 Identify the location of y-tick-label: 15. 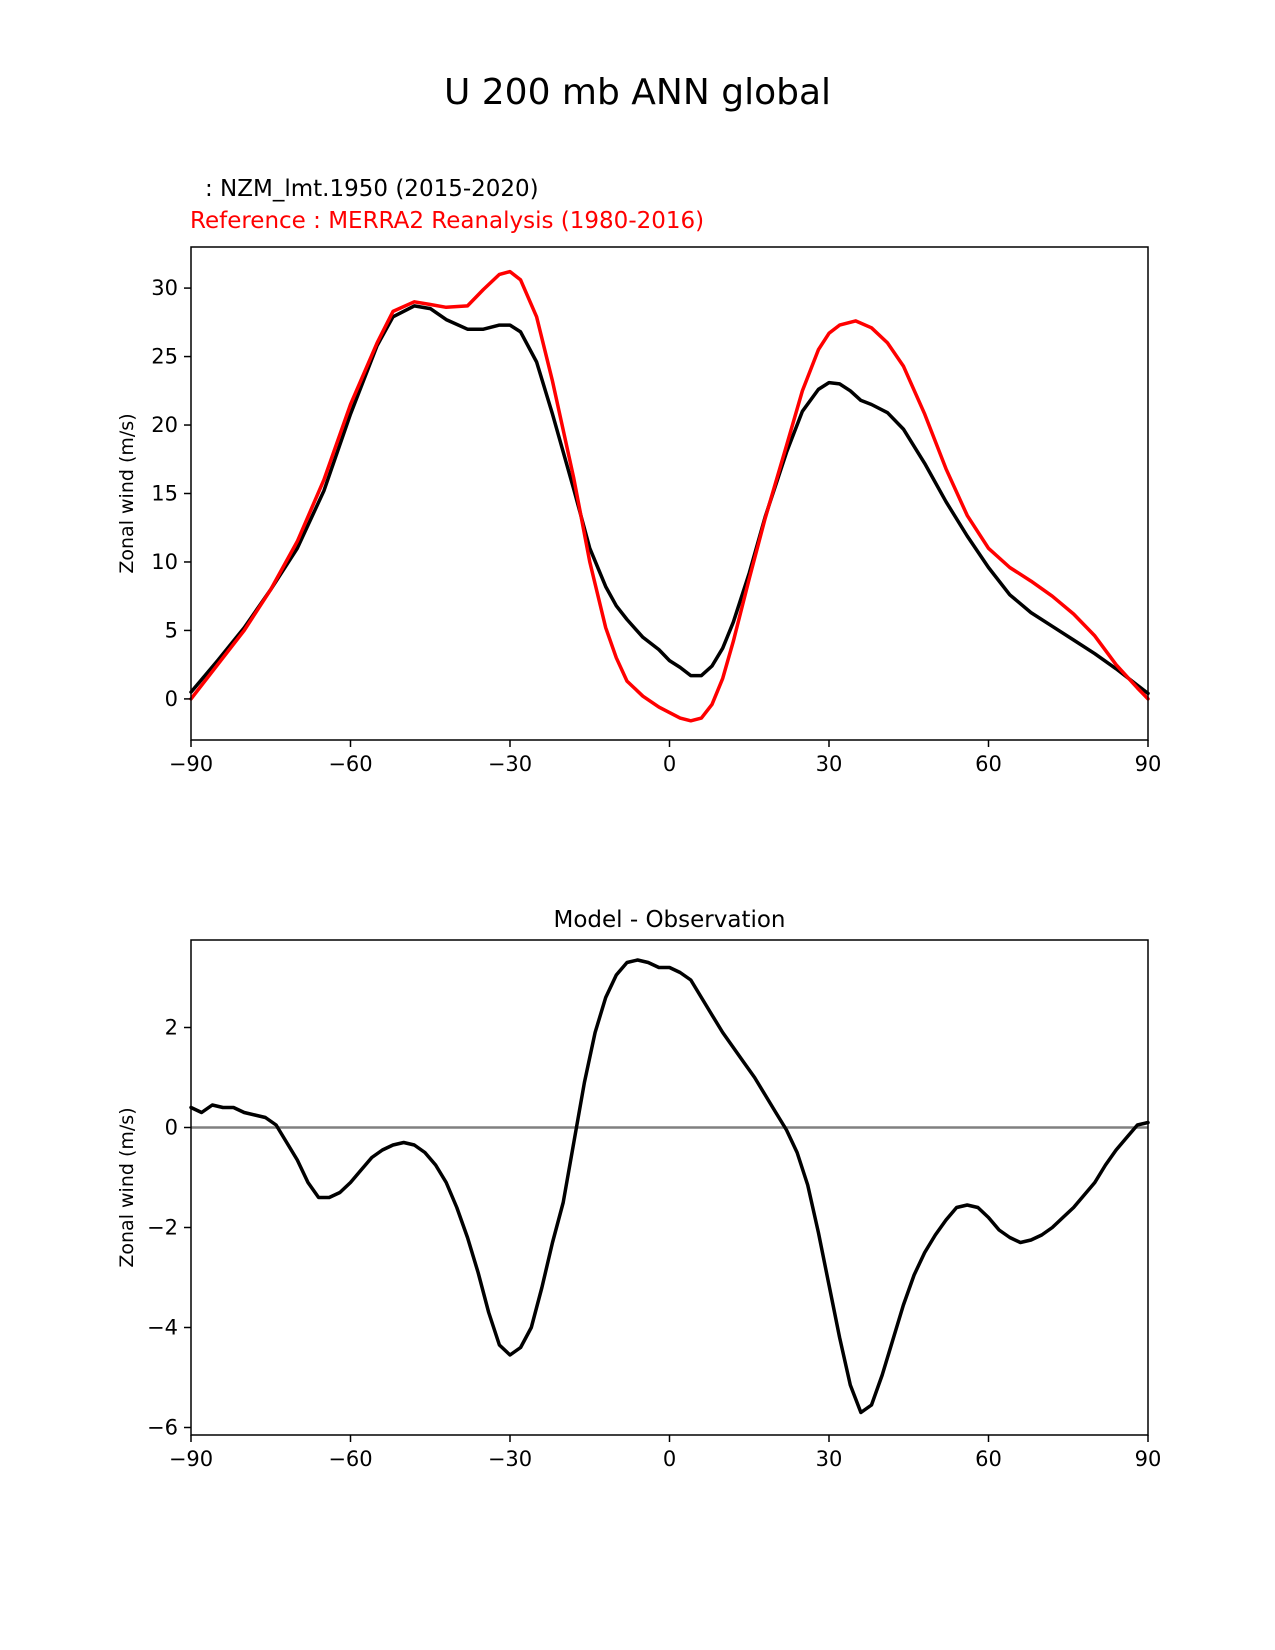
(164, 494).